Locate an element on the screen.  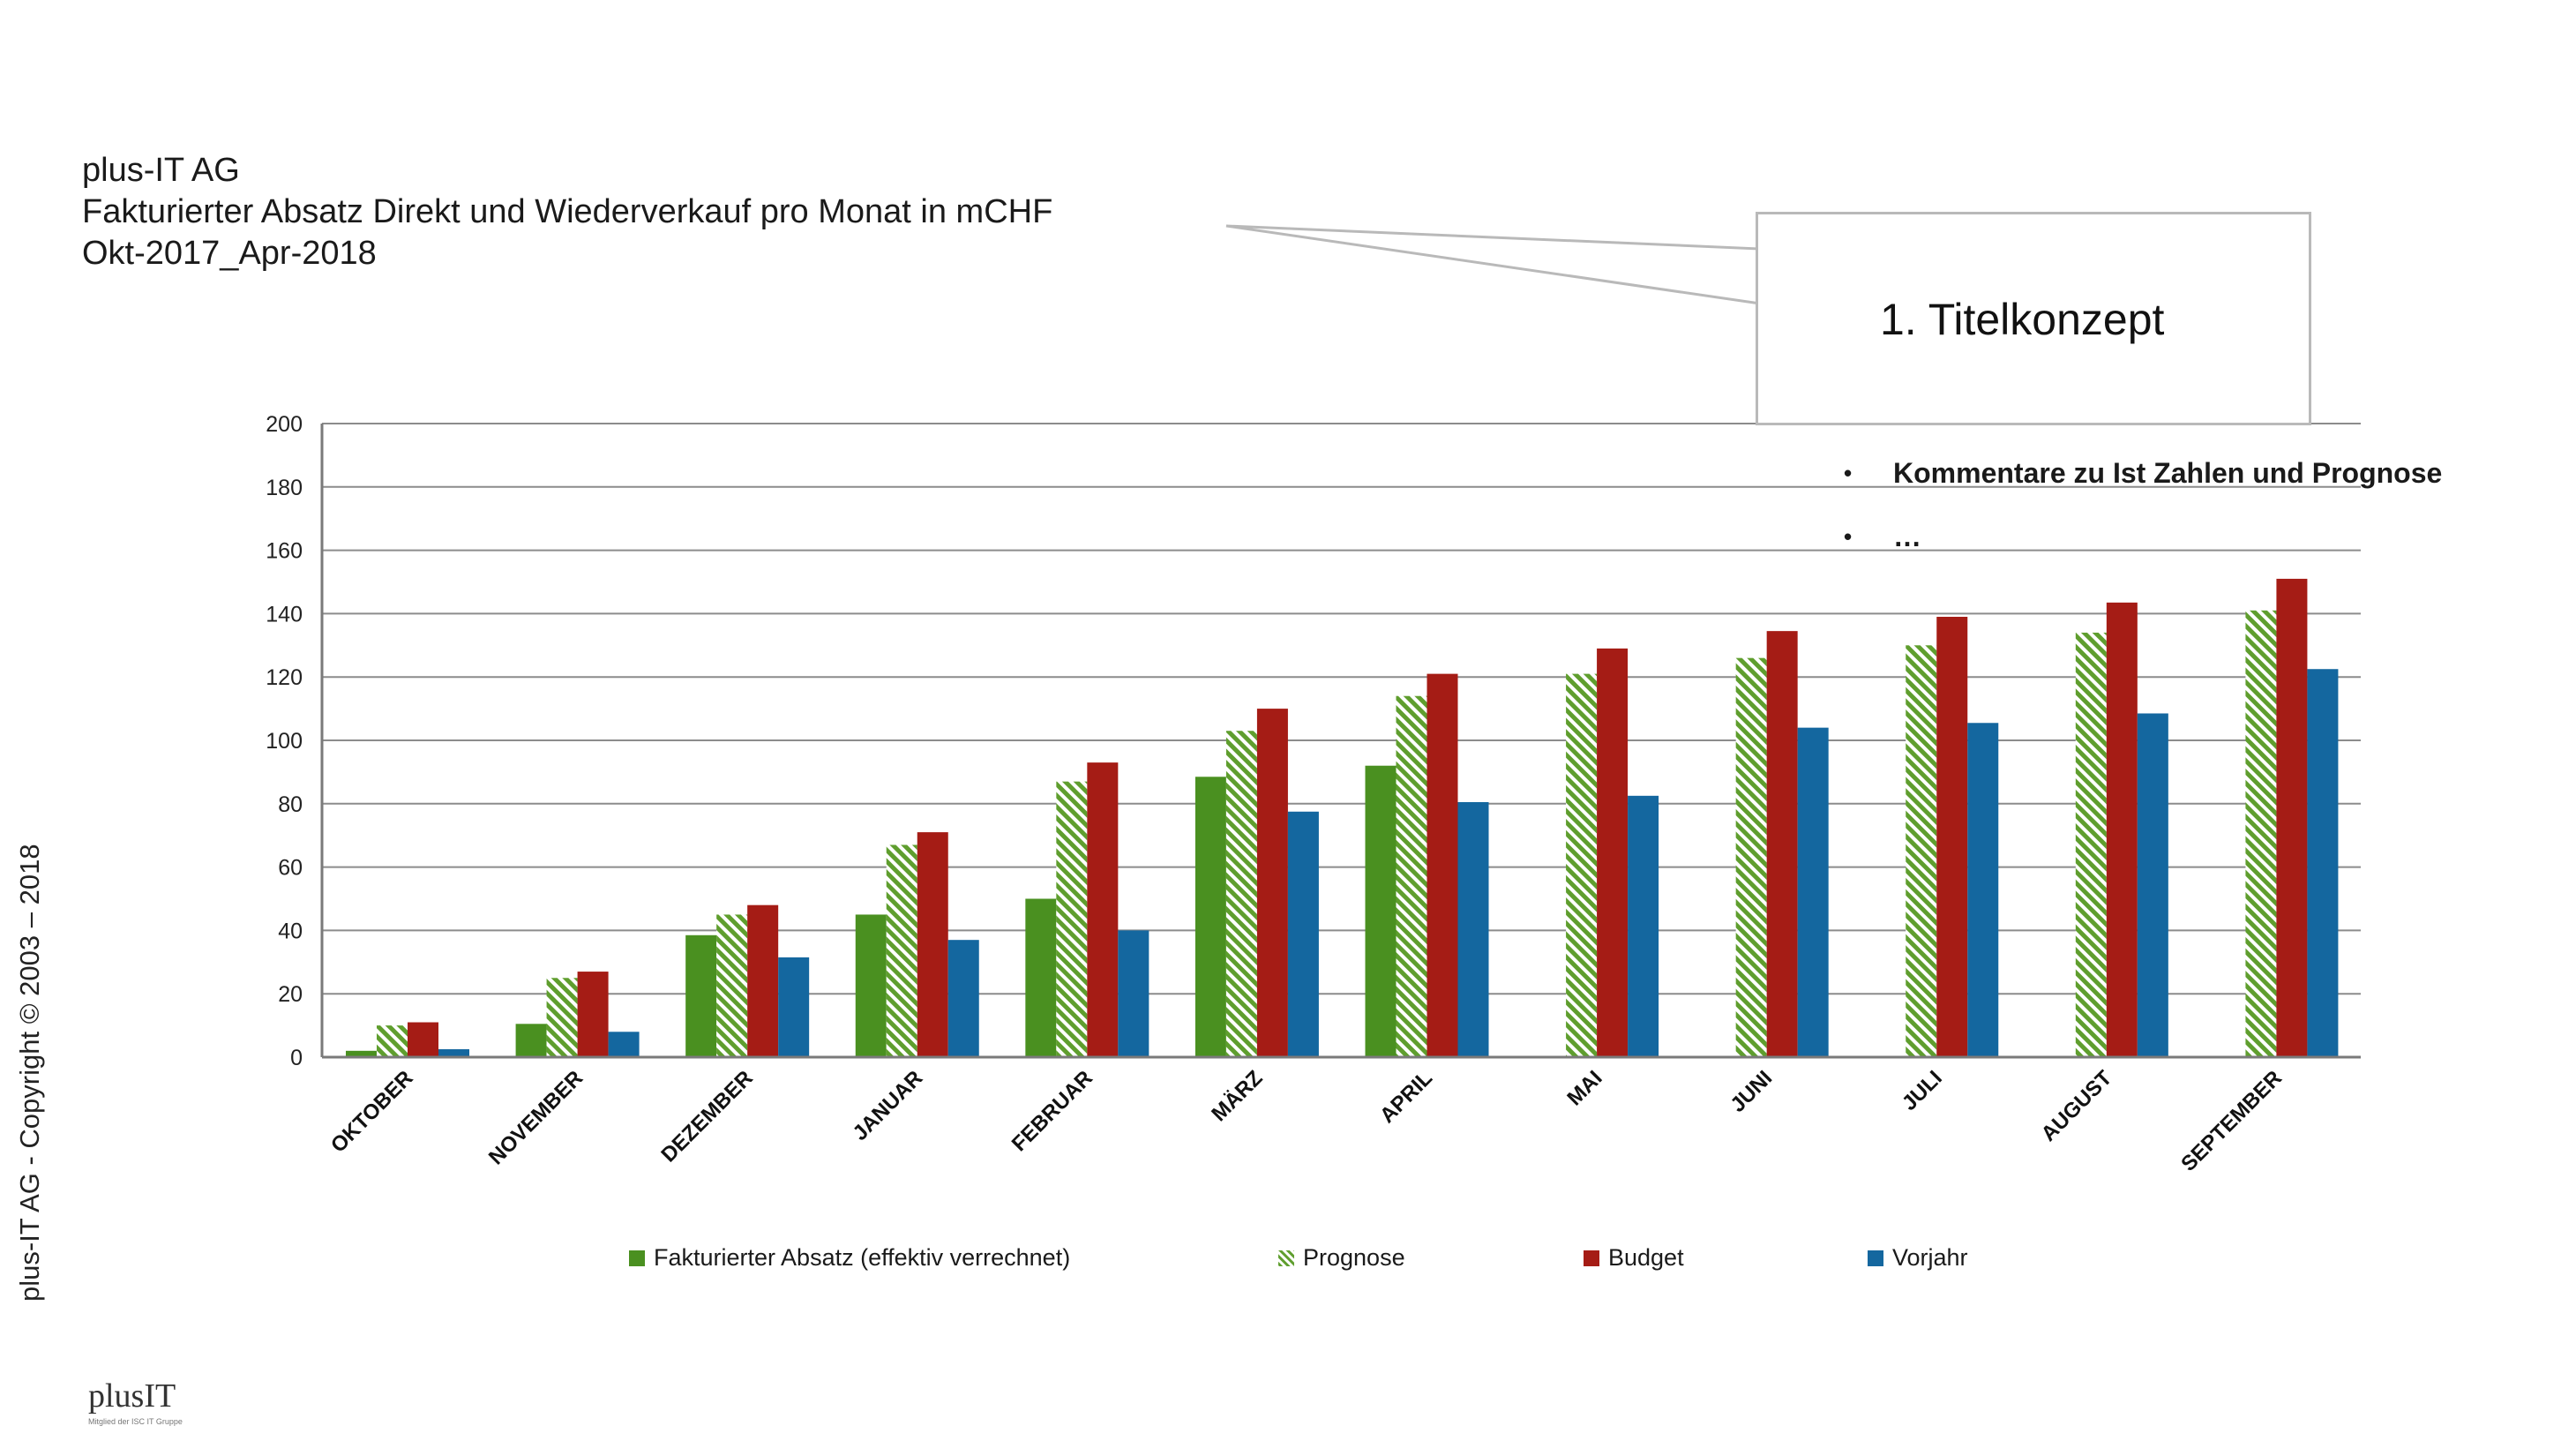
comment-item: • Kommentare zu Ist Zahlen und Prognose is located at coordinates (2143, 473).